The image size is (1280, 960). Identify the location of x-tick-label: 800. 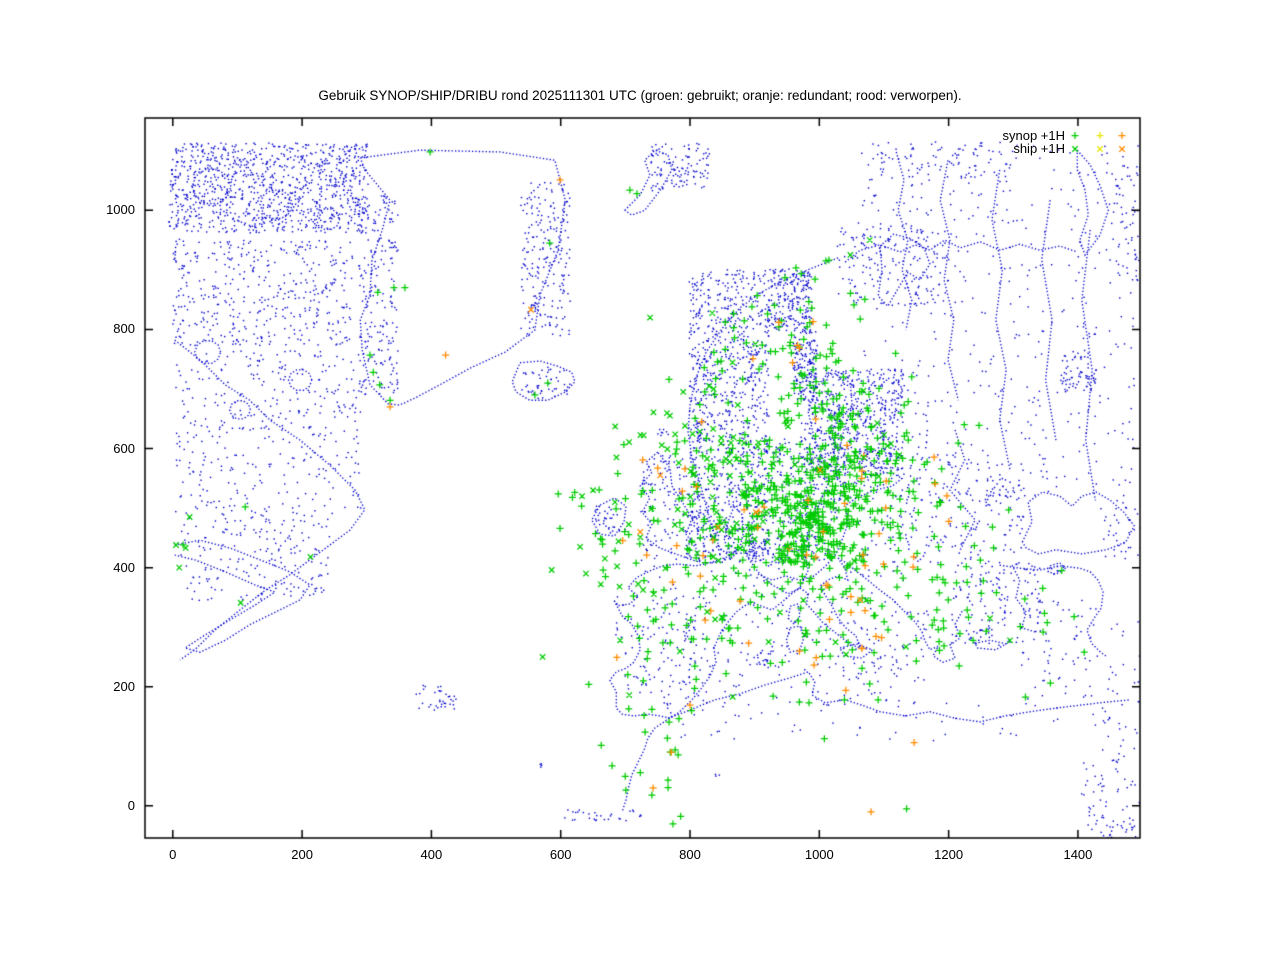
(690, 854).